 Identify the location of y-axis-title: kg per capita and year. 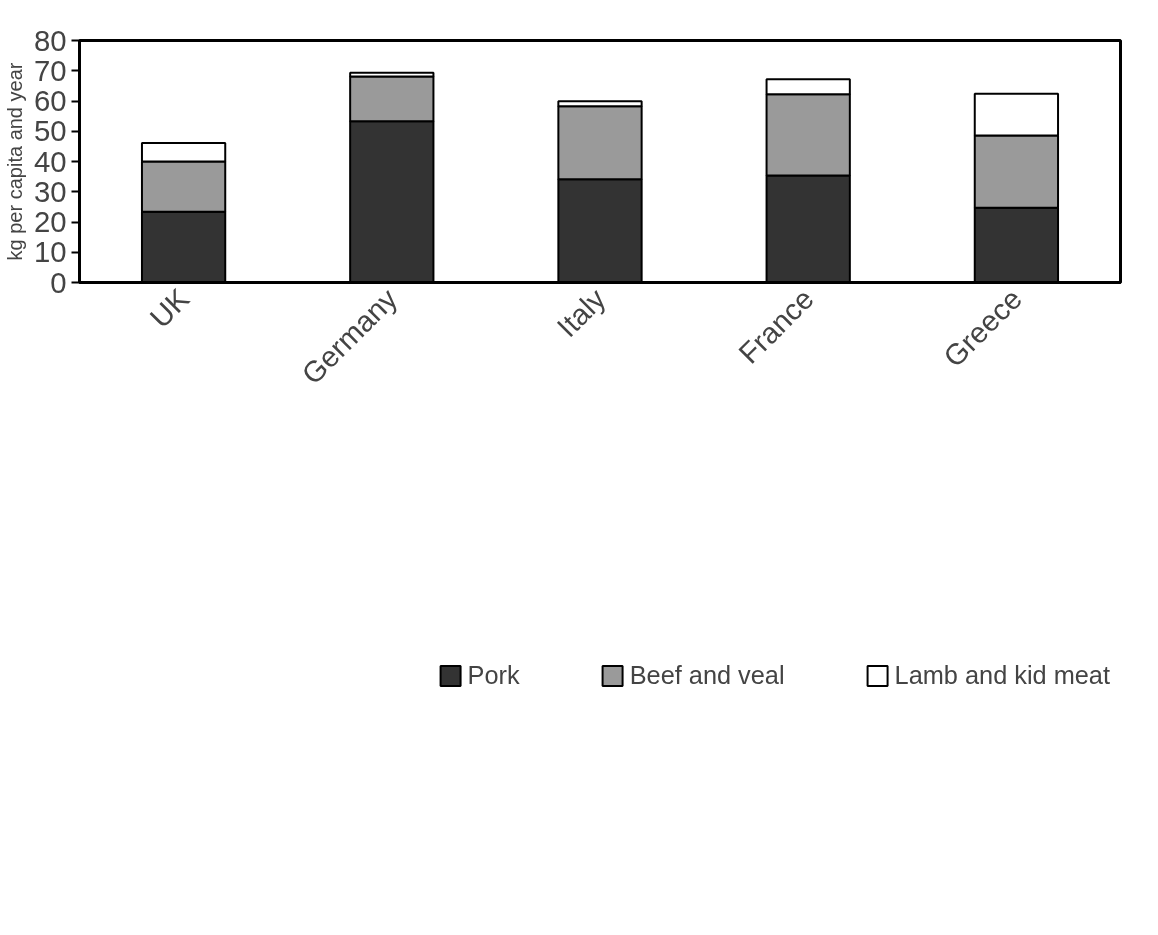
(14, 161).